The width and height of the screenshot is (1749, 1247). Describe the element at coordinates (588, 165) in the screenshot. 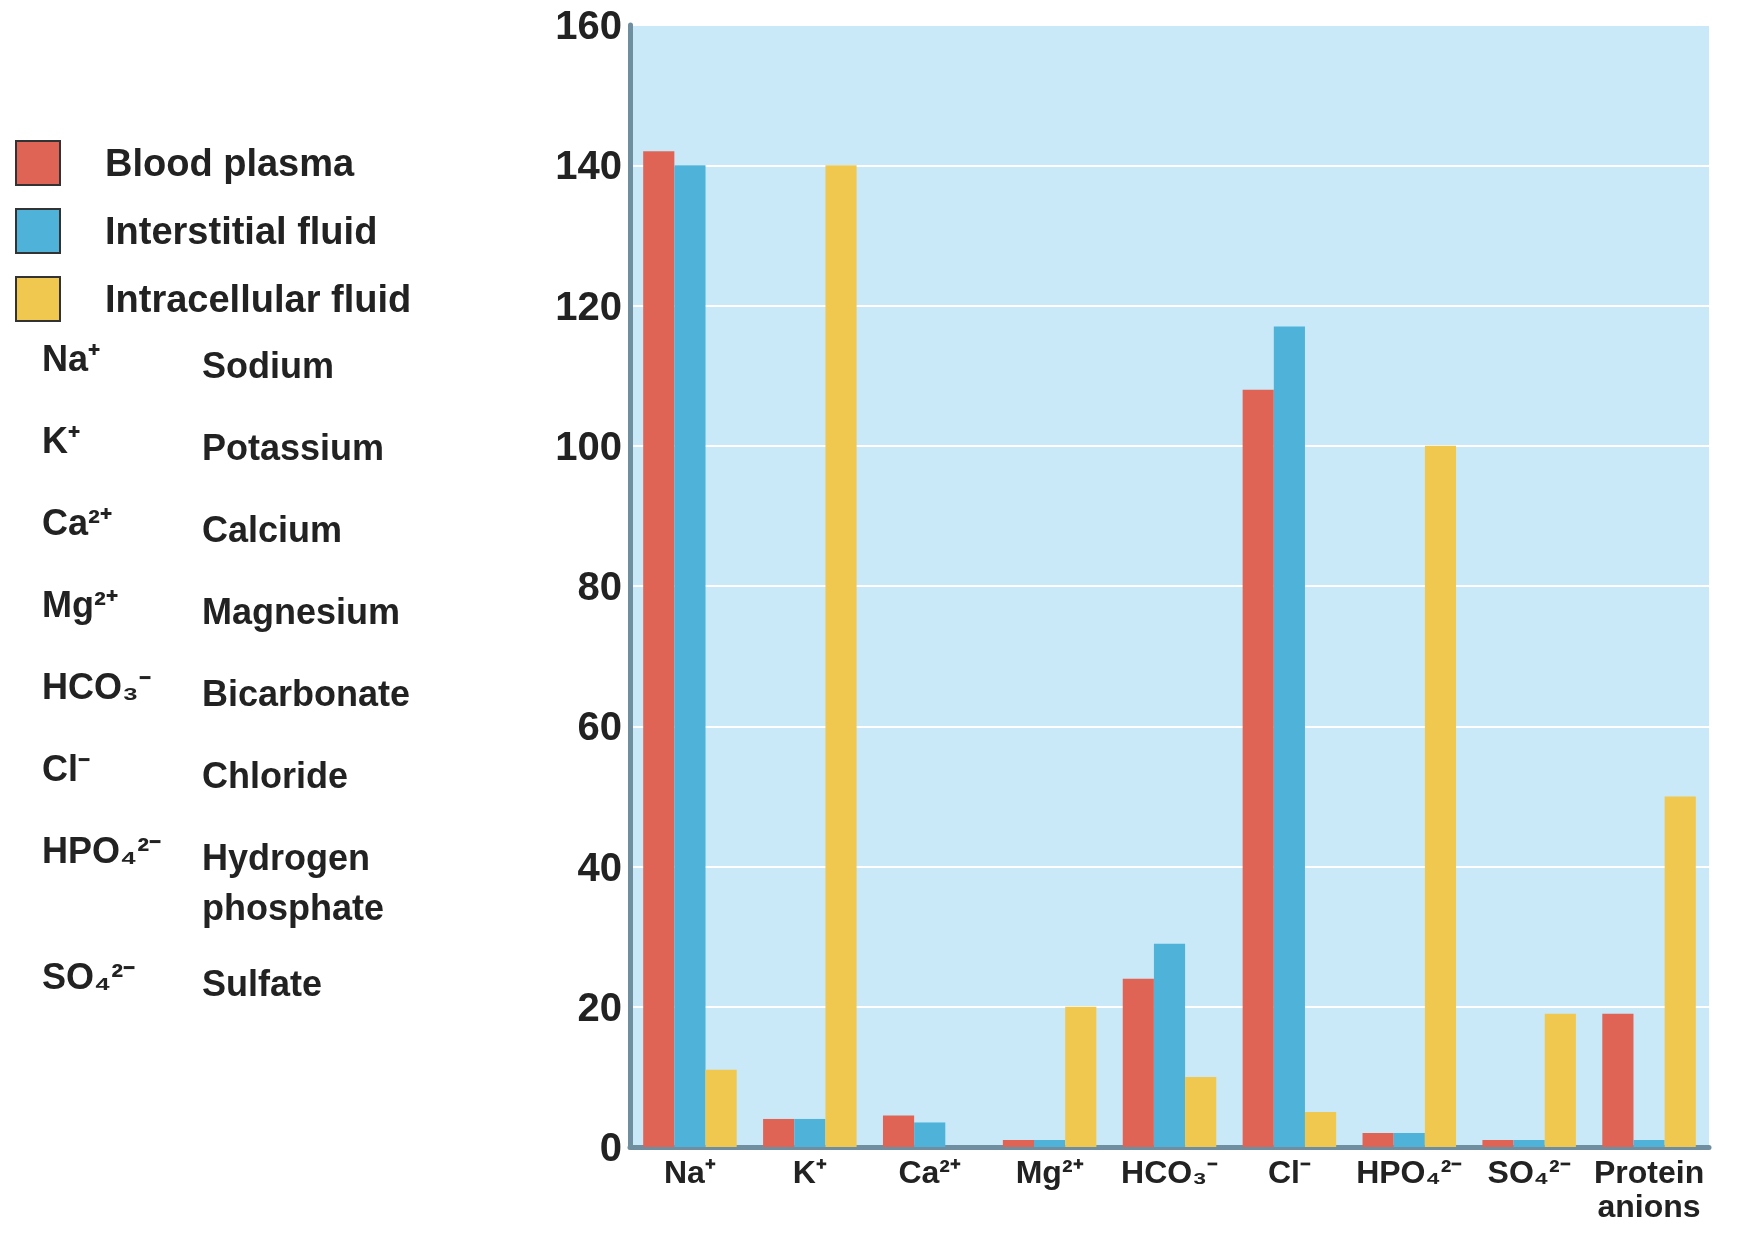

I see `y-tick-label: 140` at that location.